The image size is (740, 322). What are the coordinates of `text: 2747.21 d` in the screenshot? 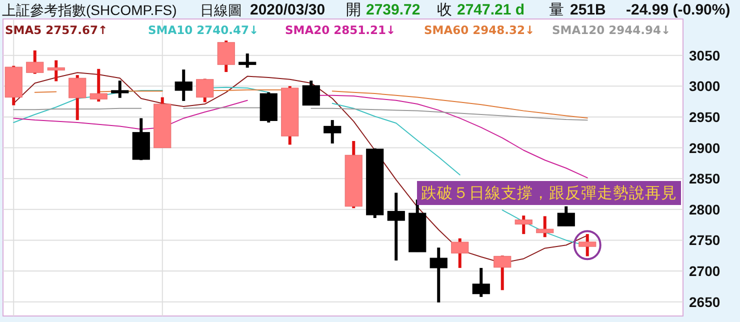 It's located at (491, 10).